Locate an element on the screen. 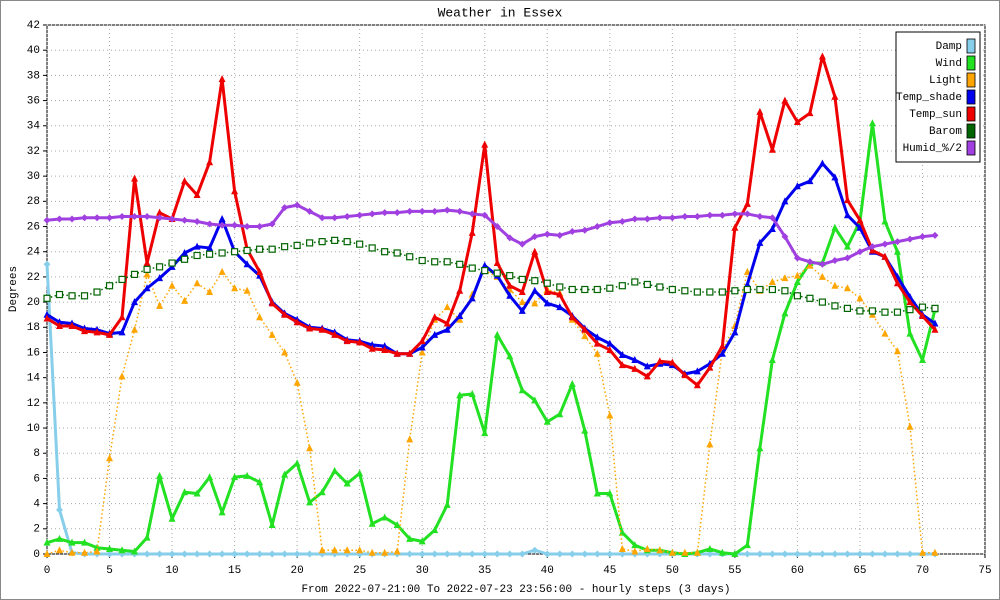 This screenshot has width=1000, height=600. y-tick-label: 40 is located at coordinates (33, 51).